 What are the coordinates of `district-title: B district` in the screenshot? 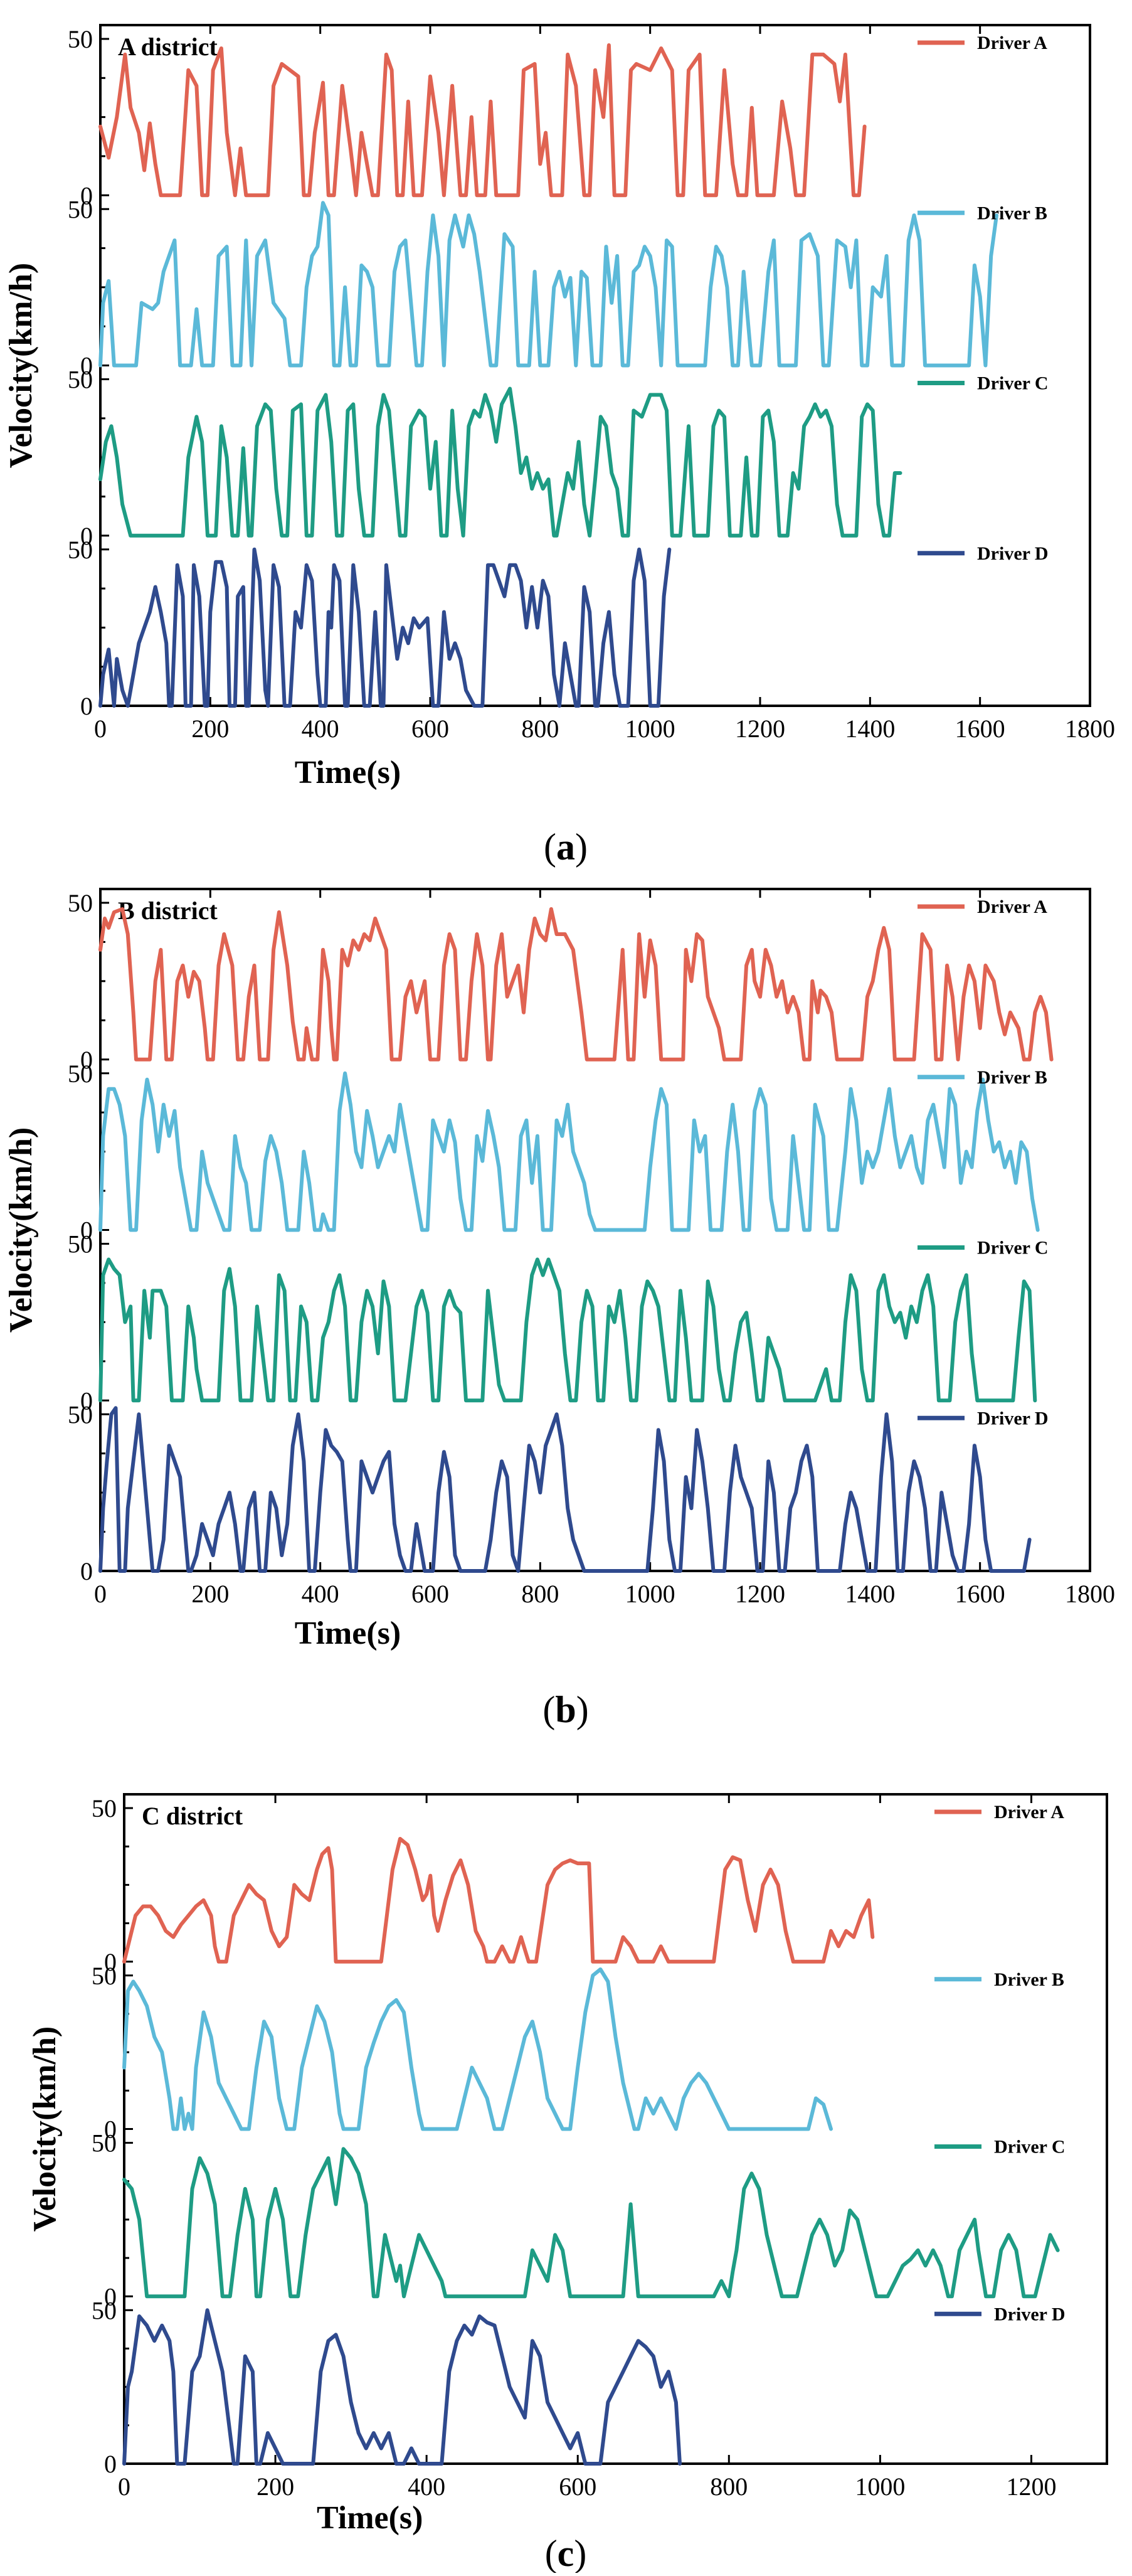 It's located at (168, 911).